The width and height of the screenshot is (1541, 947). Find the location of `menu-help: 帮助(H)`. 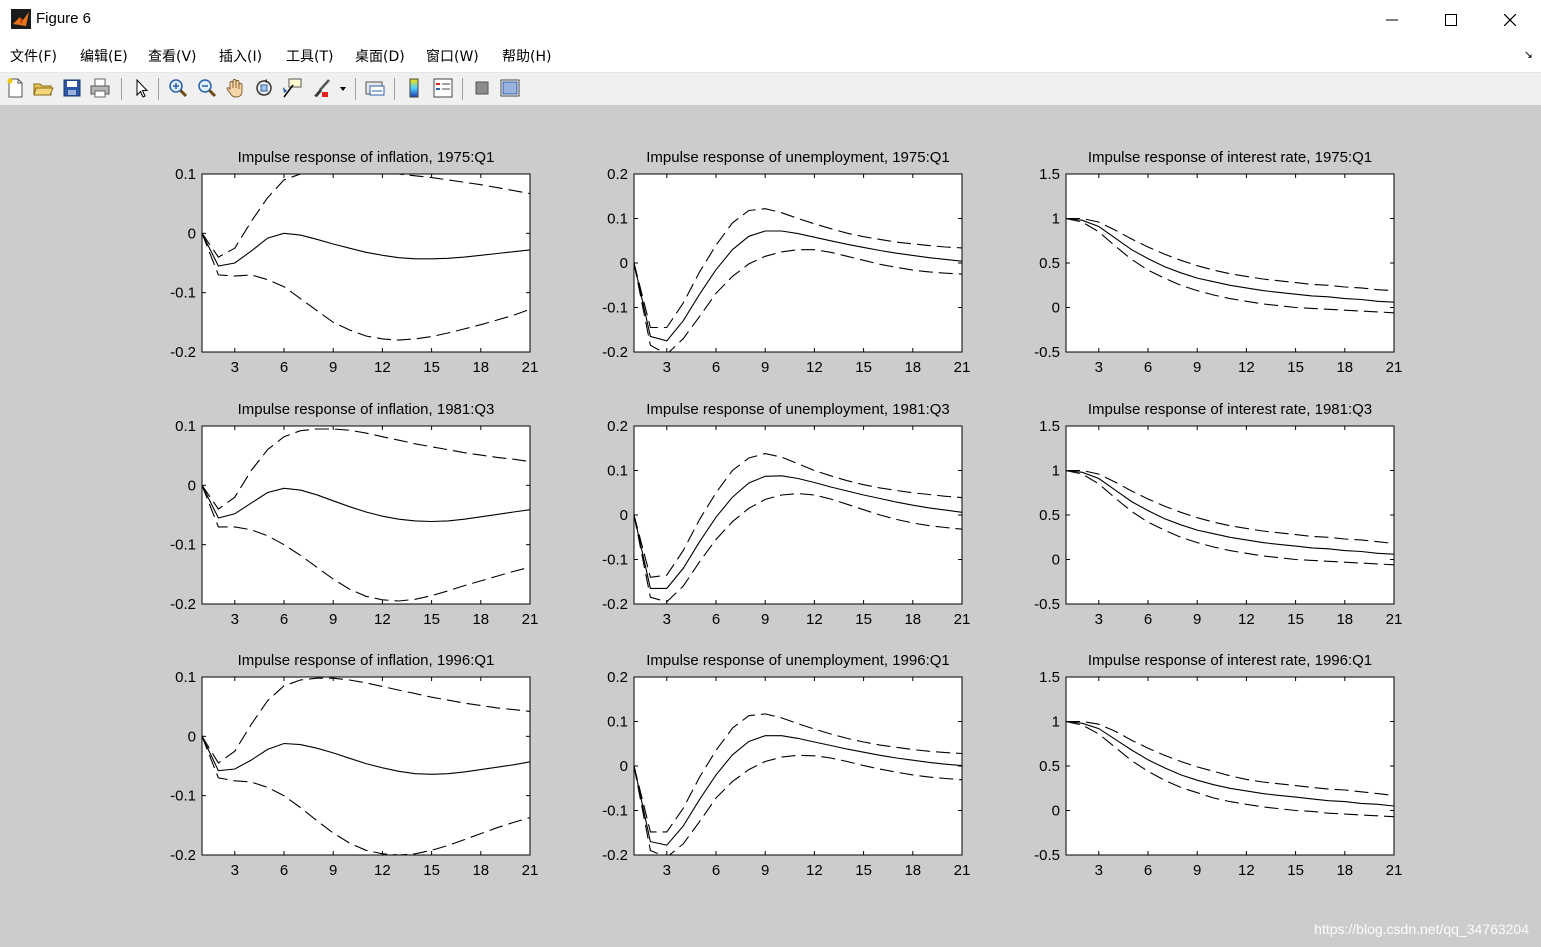

menu-help: 帮助(H) is located at coordinates (527, 57).